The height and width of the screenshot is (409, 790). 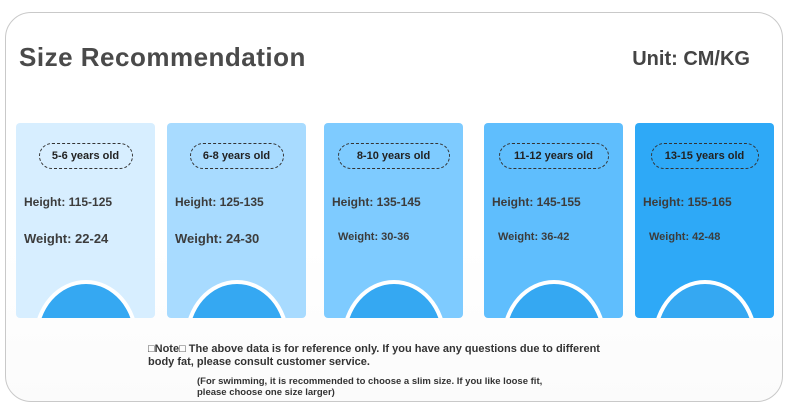 I want to click on size-badge: 140, so click(x=393, y=299).